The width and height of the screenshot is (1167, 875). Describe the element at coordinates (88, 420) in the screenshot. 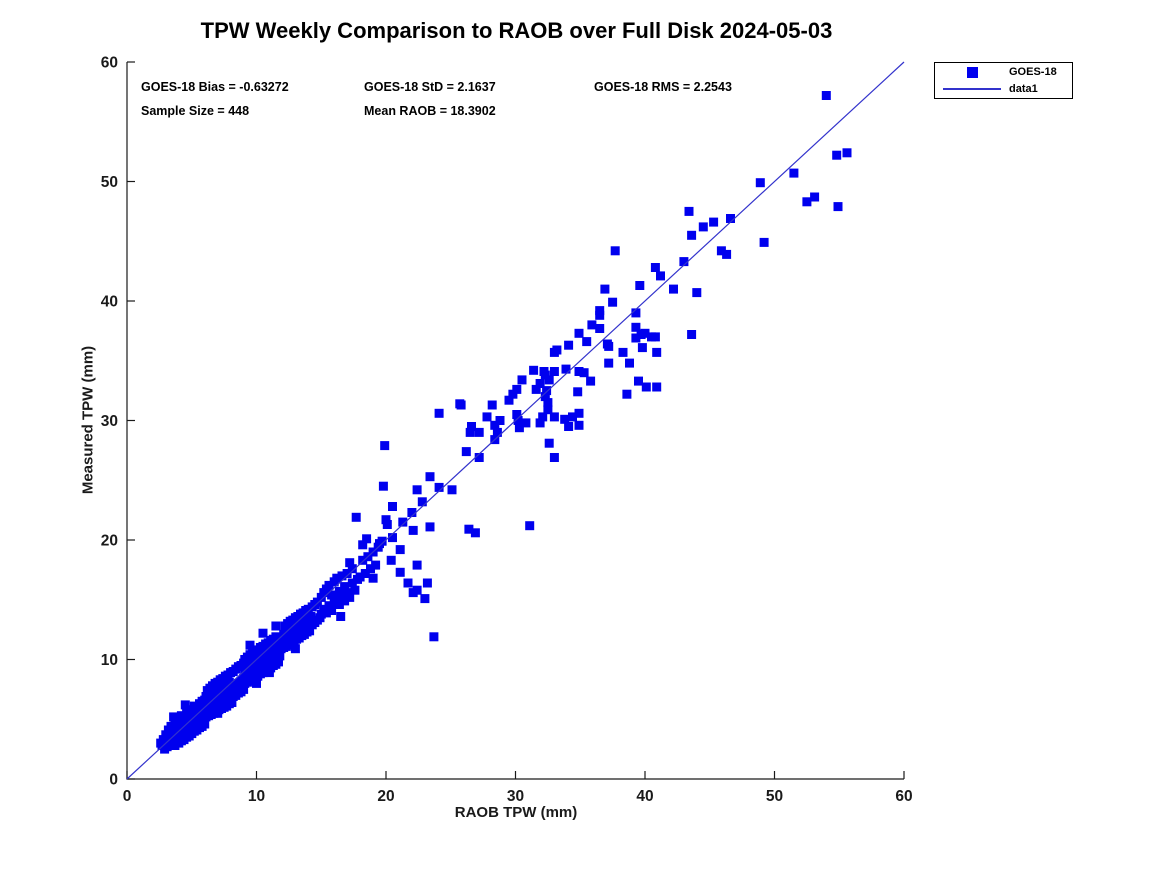

I see `y-axis-label: Measured TPW (mm)` at that location.